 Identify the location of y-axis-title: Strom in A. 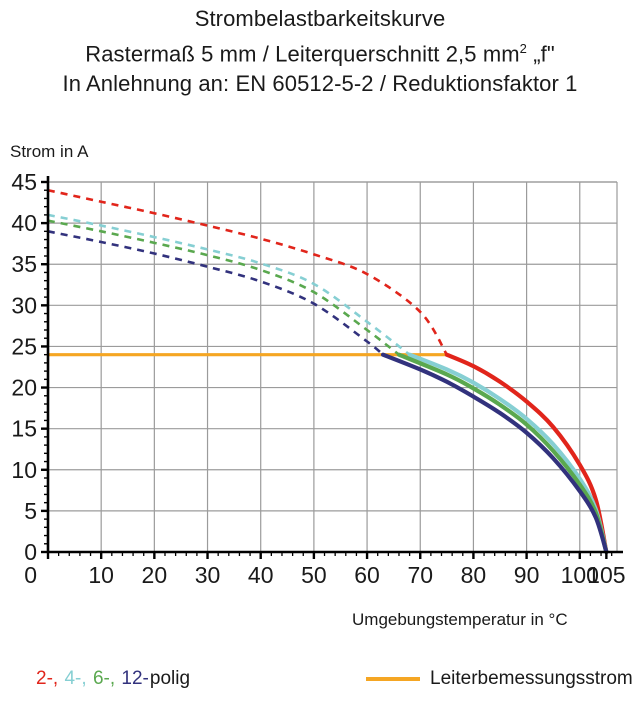
(49, 151).